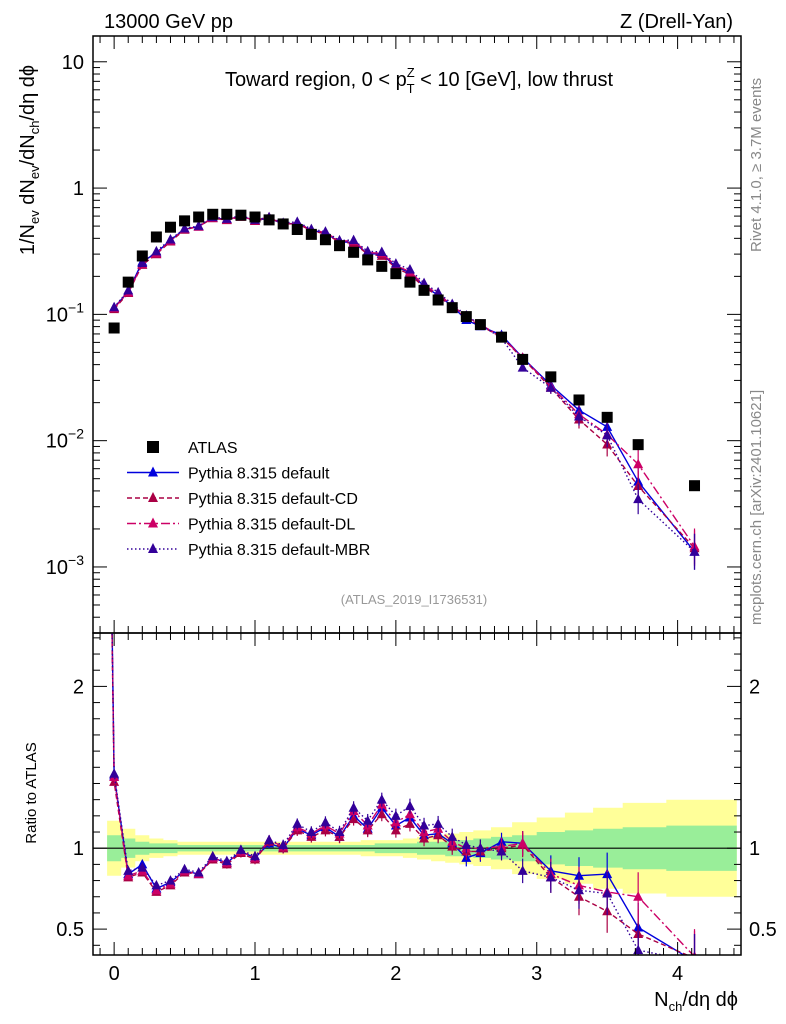 This screenshot has height=1024, width=786. Describe the element at coordinates (395, 974) in the screenshot. I see `x-tick-label: 2` at that location.